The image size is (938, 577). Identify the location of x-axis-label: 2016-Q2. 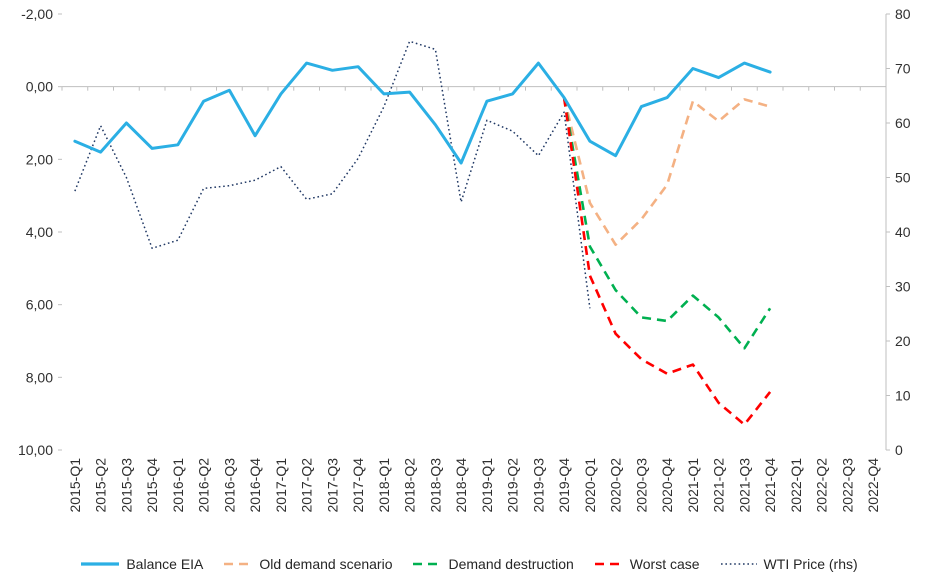
(204, 485).